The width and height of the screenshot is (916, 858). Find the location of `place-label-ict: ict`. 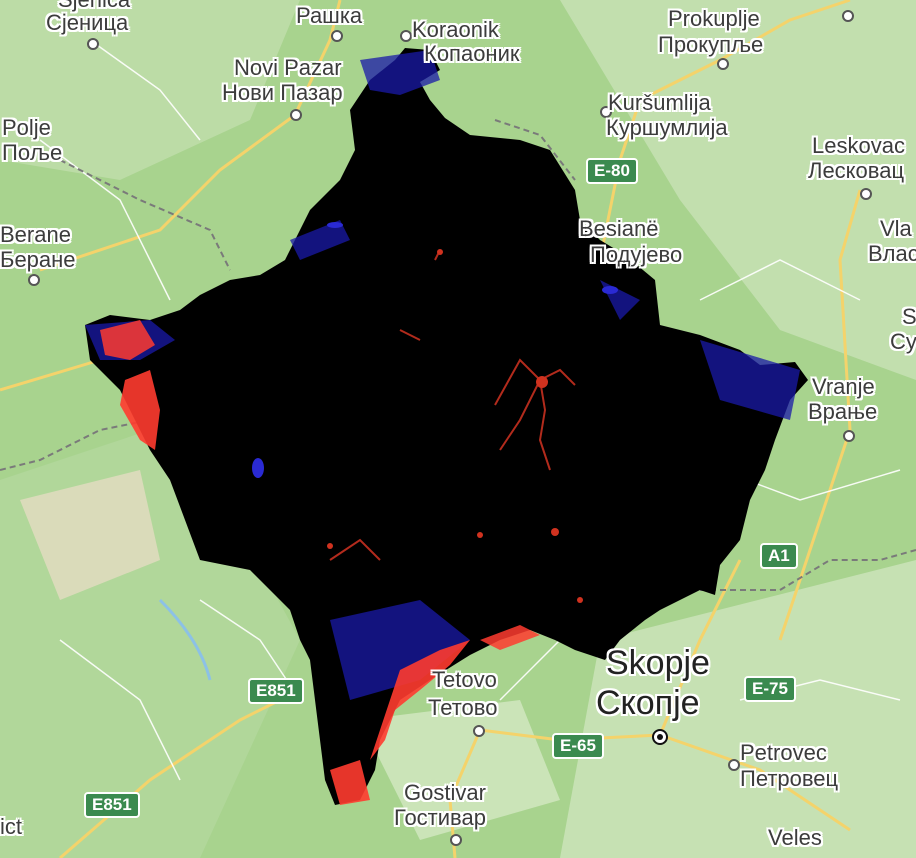

place-label-ict: ict is located at coordinates (11, 826).